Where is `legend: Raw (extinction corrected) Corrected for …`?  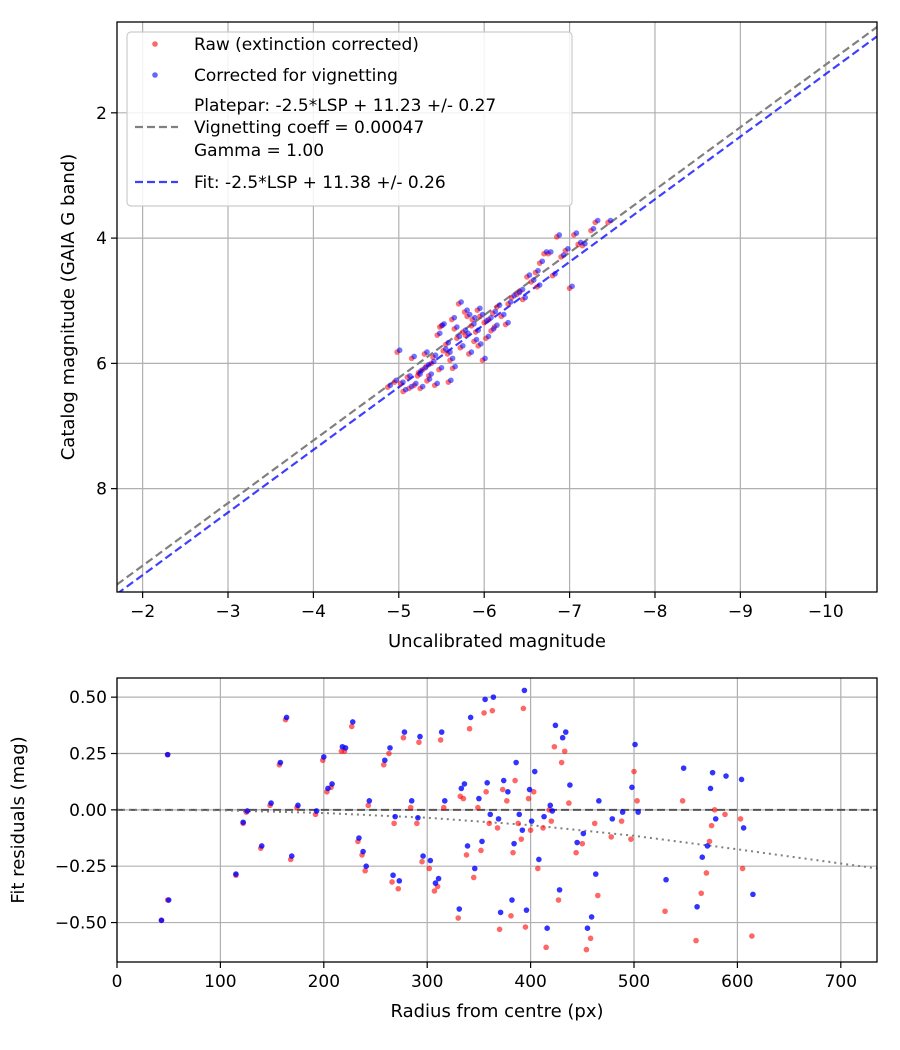
legend: Raw (extinction corrected) Corrected for … is located at coordinates (349, 119).